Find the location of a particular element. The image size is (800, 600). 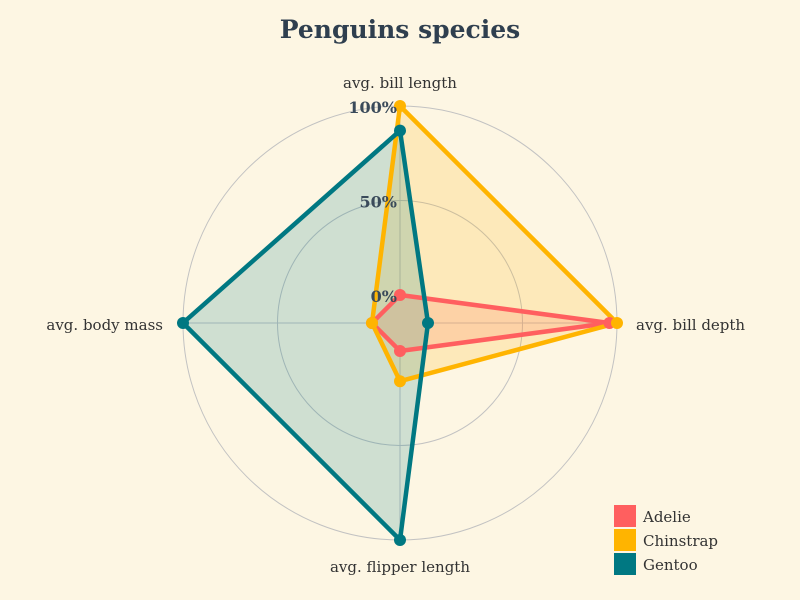

legend-label-adelie: Adelie is located at coordinates (666, 517).